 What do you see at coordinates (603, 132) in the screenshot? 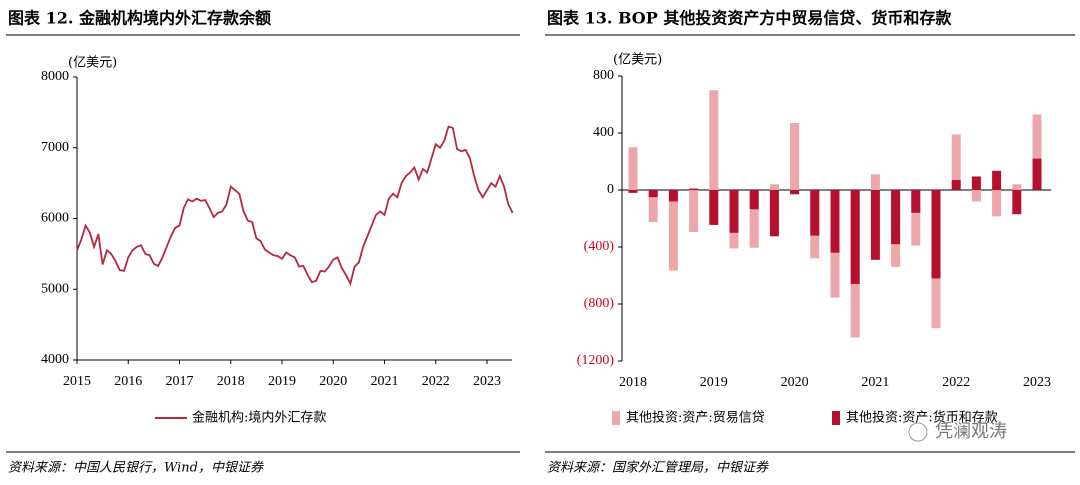
I see `y-tick-label: 400` at bounding box center [603, 132].